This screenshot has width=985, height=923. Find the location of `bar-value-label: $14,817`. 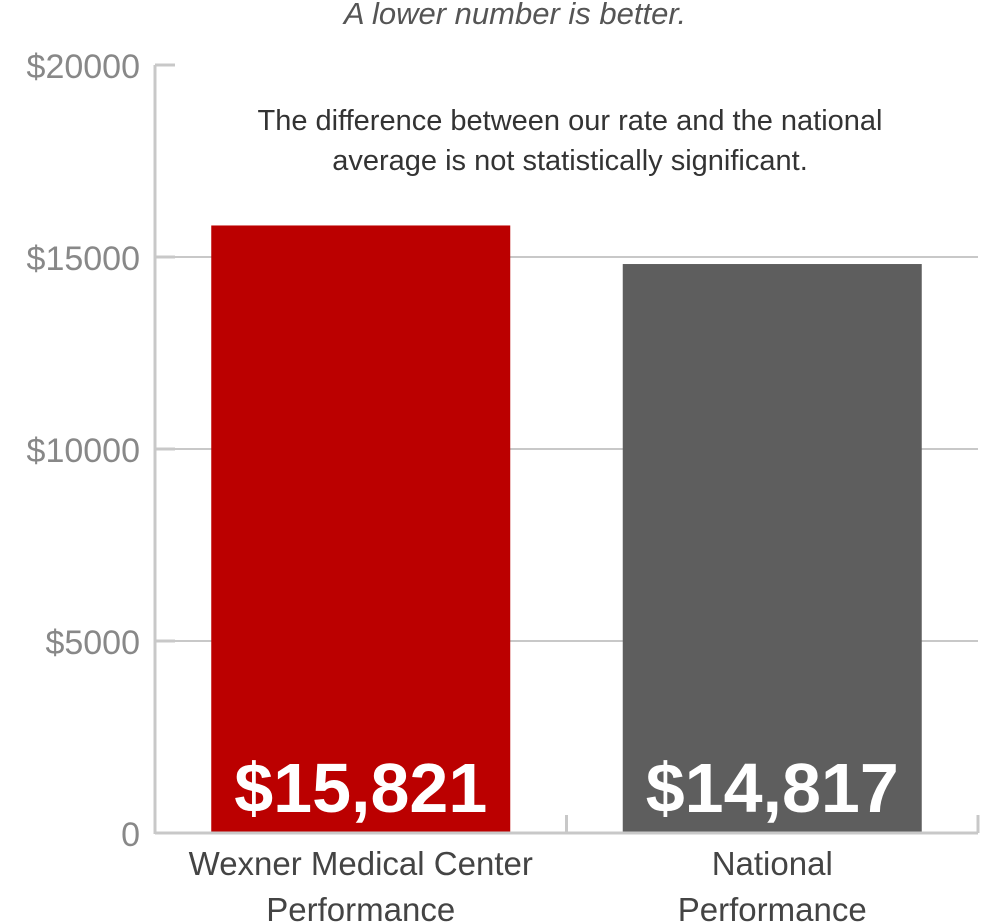

bar-value-label: $14,817 is located at coordinates (772, 788).